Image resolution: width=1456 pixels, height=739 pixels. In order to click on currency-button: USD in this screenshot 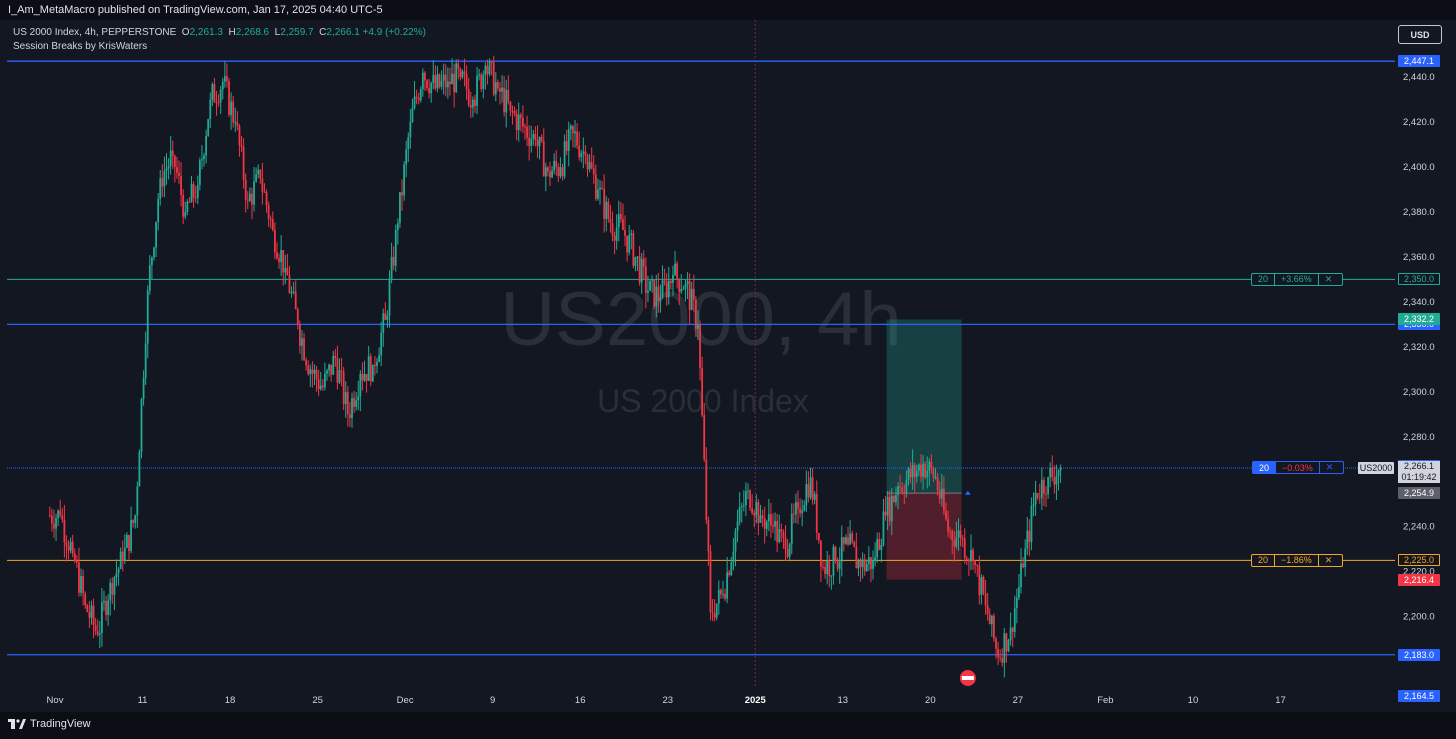, I will do `click(1420, 34)`.